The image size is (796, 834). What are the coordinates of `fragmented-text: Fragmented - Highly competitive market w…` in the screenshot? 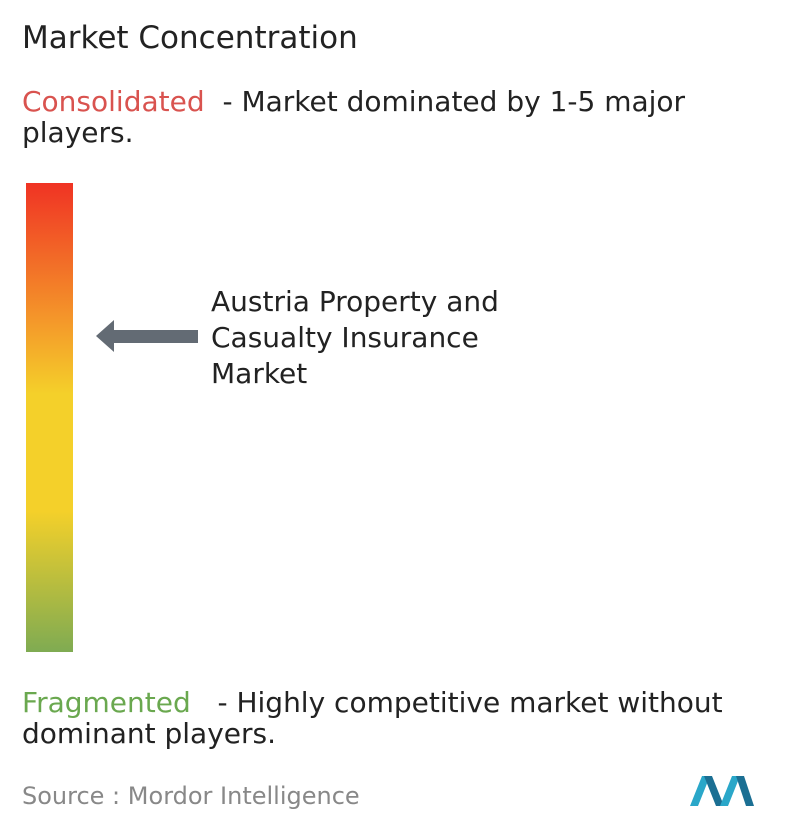 It's located at (407, 718).